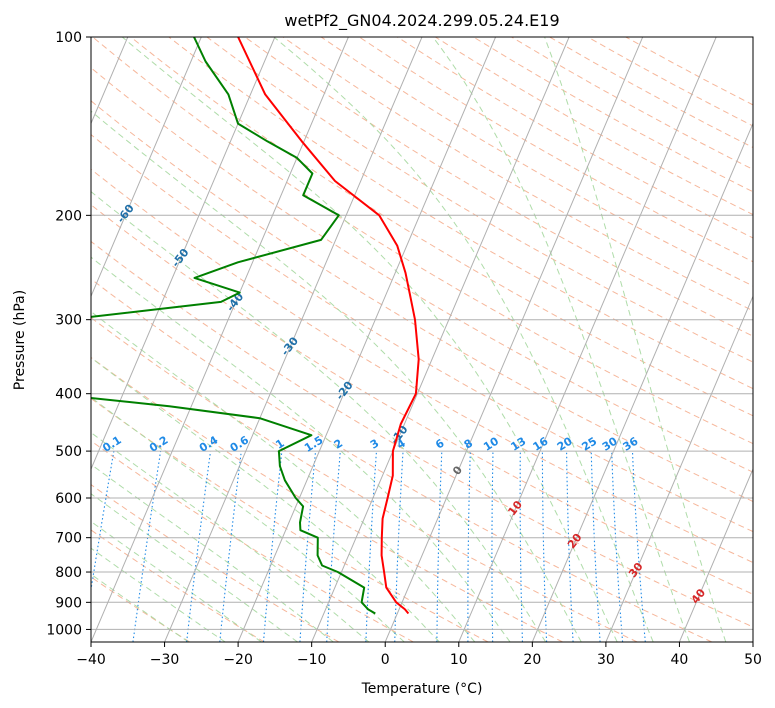  I want to click on x-axis-label: Temperature (°C), so click(422, 689).